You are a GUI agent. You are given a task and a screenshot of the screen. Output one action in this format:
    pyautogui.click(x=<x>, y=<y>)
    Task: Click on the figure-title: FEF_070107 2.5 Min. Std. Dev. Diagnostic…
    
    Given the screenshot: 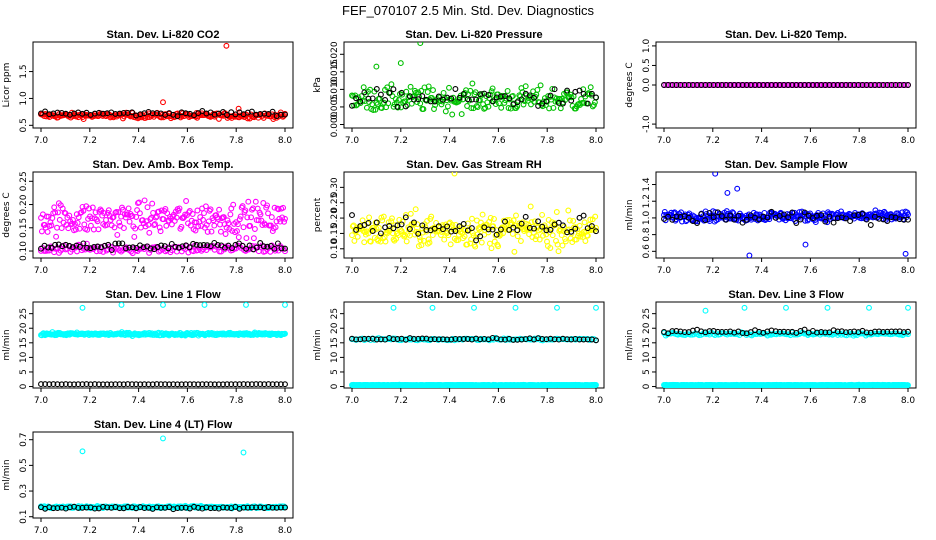 What is the action you would take?
    pyautogui.click(x=468, y=10)
    